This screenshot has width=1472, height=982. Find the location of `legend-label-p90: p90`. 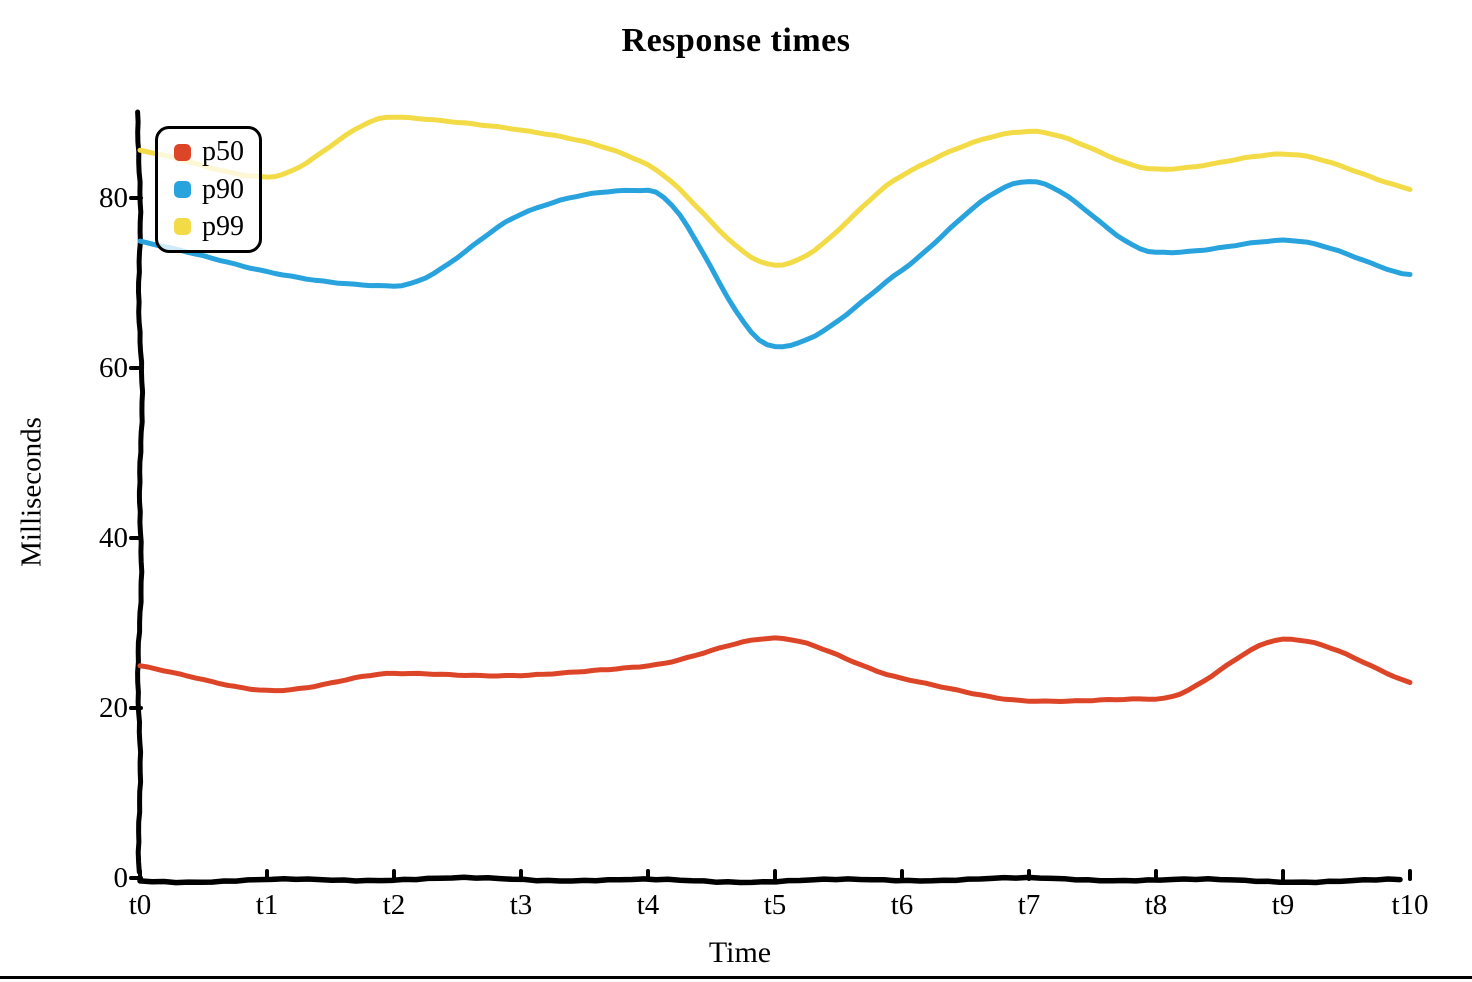

legend-label-p90: p90 is located at coordinates (223, 189).